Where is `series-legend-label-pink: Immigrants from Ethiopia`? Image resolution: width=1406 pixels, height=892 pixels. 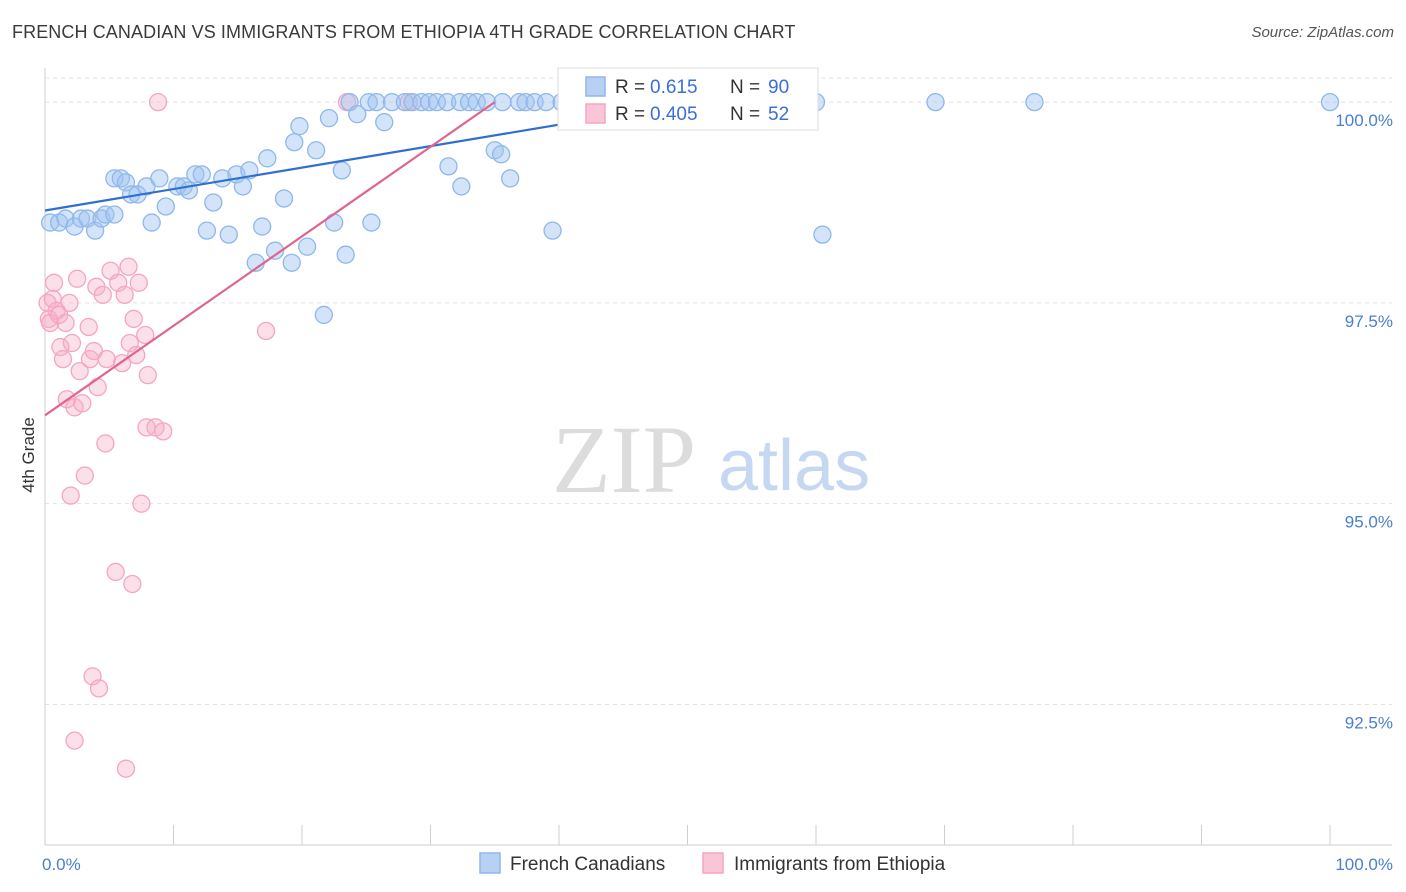
series-legend-label-pink: Immigrants from Ethiopia is located at coordinates (840, 864).